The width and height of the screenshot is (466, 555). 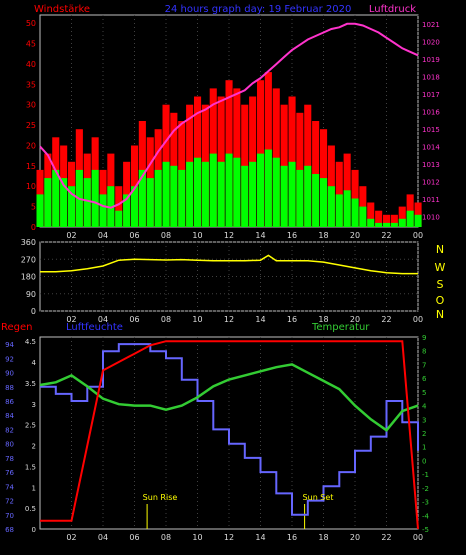 I want to click on temperature-y-tick-label: 1, so click(x=424, y=448).